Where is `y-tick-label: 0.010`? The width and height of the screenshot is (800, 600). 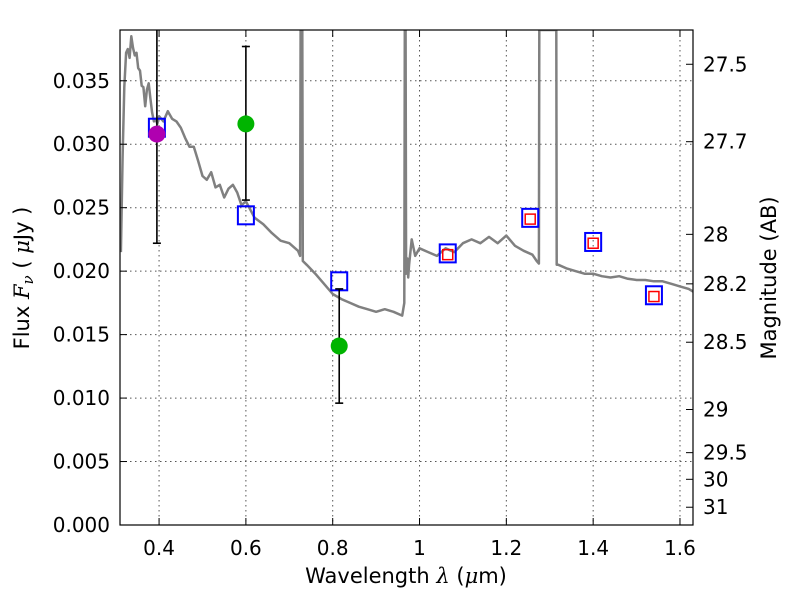
y-tick-label: 0.010 is located at coordinates (81, 398).